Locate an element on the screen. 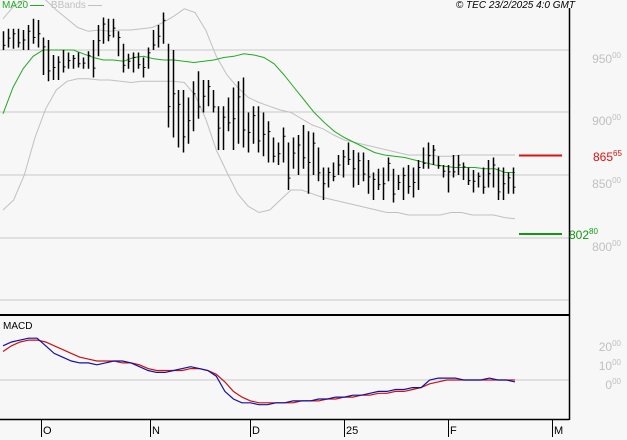  axis-label: 90000 is located at coordinates (606, 120).